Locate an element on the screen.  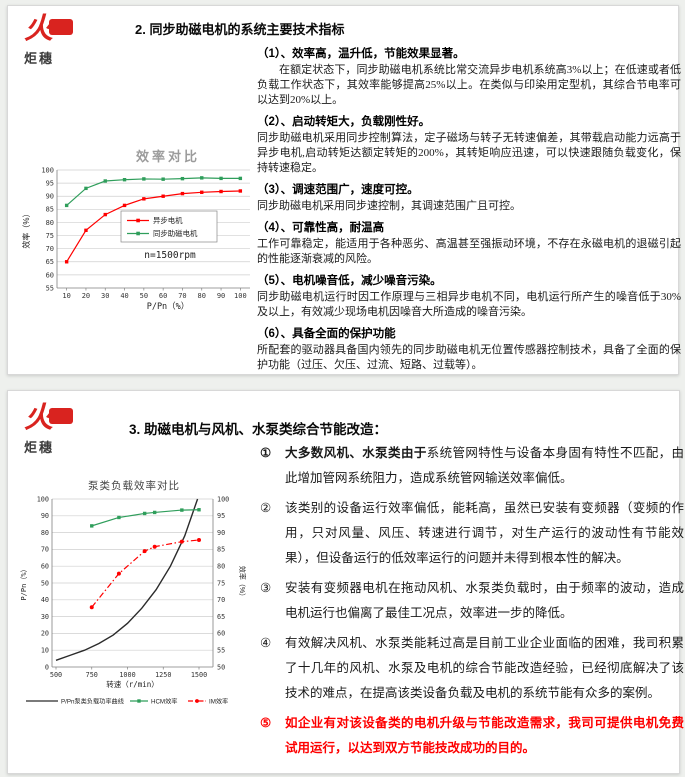
tech-indicator-heading: （5）、电机噪音低，减少噪音污染。 is located at coordinates (349, 281).